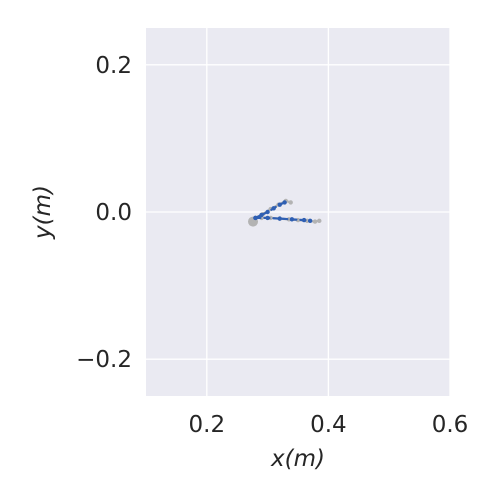 The width and height of the screenshot is (500, 500). What do you see at coordinates (113, 66) in the screenshot?
I see `y-tick-label: 0.2` at bounding box center [113, 66].